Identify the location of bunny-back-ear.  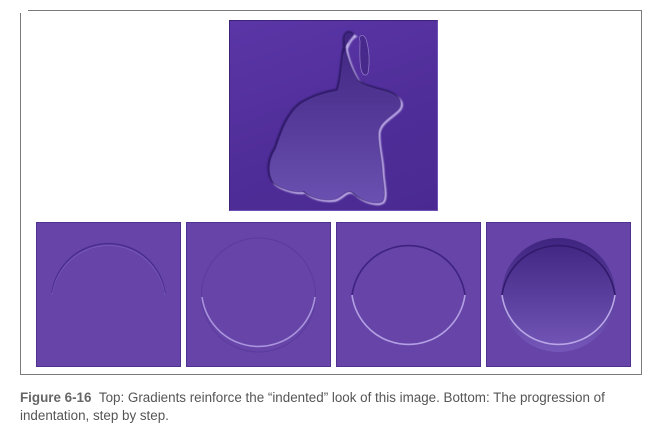
(364, 55).